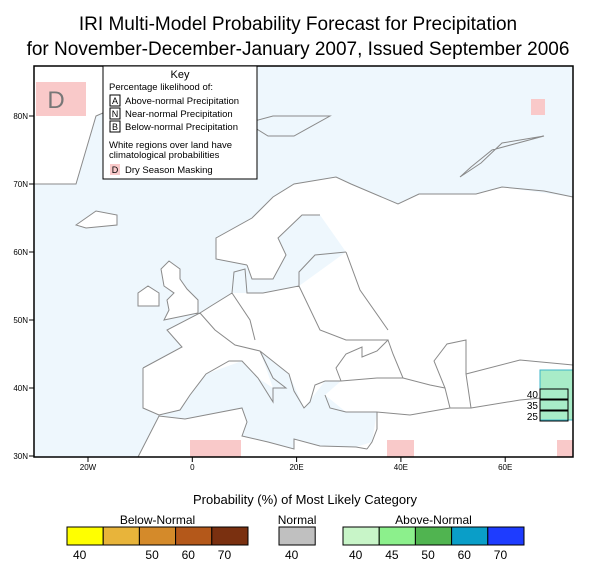 The height and width of the screenshot is (567, 592). Describe the element at coordinates (192, 467) in the screenshot. I see `lon-label: 0` at that location.